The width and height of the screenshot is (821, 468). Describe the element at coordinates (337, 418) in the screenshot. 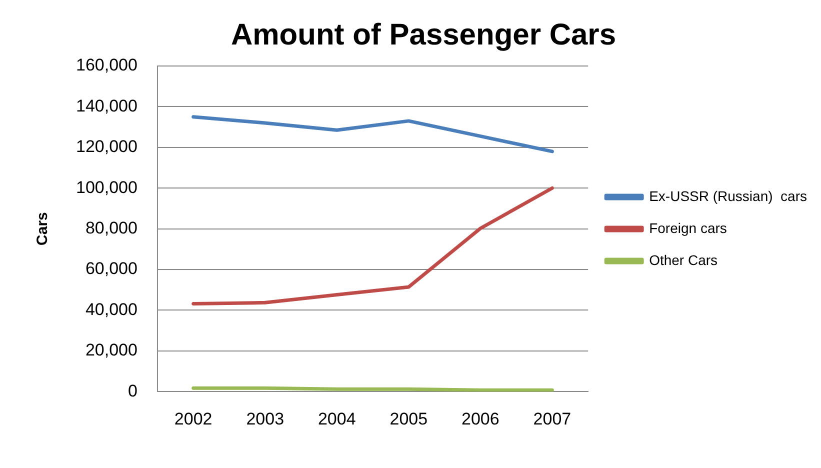

I see `x-tick-label: 2004` at that location.